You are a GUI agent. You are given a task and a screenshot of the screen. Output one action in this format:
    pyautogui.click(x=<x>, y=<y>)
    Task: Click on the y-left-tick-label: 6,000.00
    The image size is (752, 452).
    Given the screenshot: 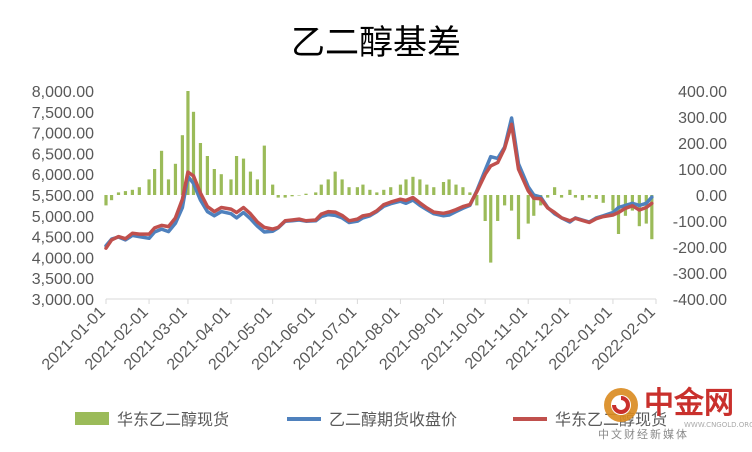 What is the action you would take?
    pyautogui.click(x=63, y=175)
    